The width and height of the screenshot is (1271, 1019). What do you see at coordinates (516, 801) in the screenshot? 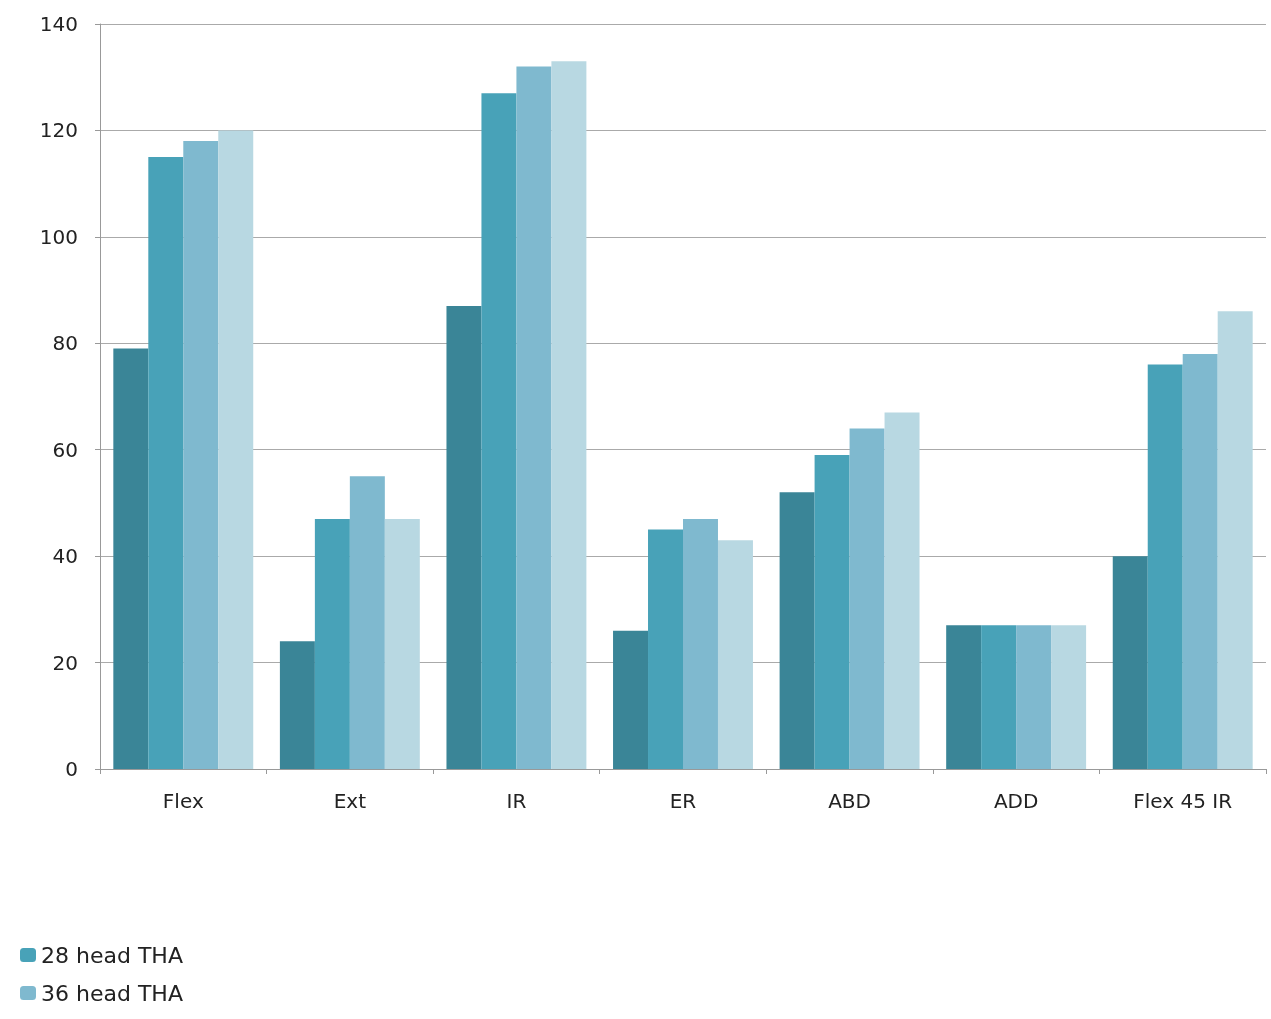
I see `x-tick-label: IR` at bounding box center [516, 801].